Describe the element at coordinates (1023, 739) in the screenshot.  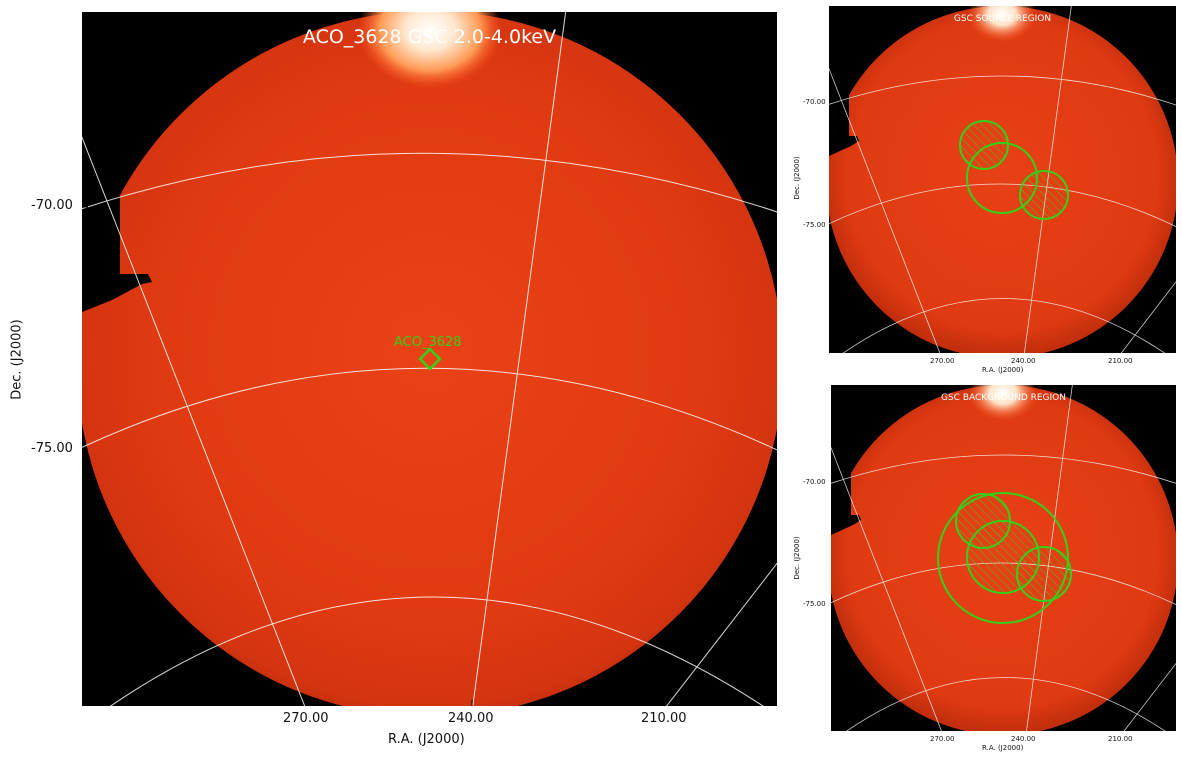
I see `background-x-tick-2: 240.00` at that location.